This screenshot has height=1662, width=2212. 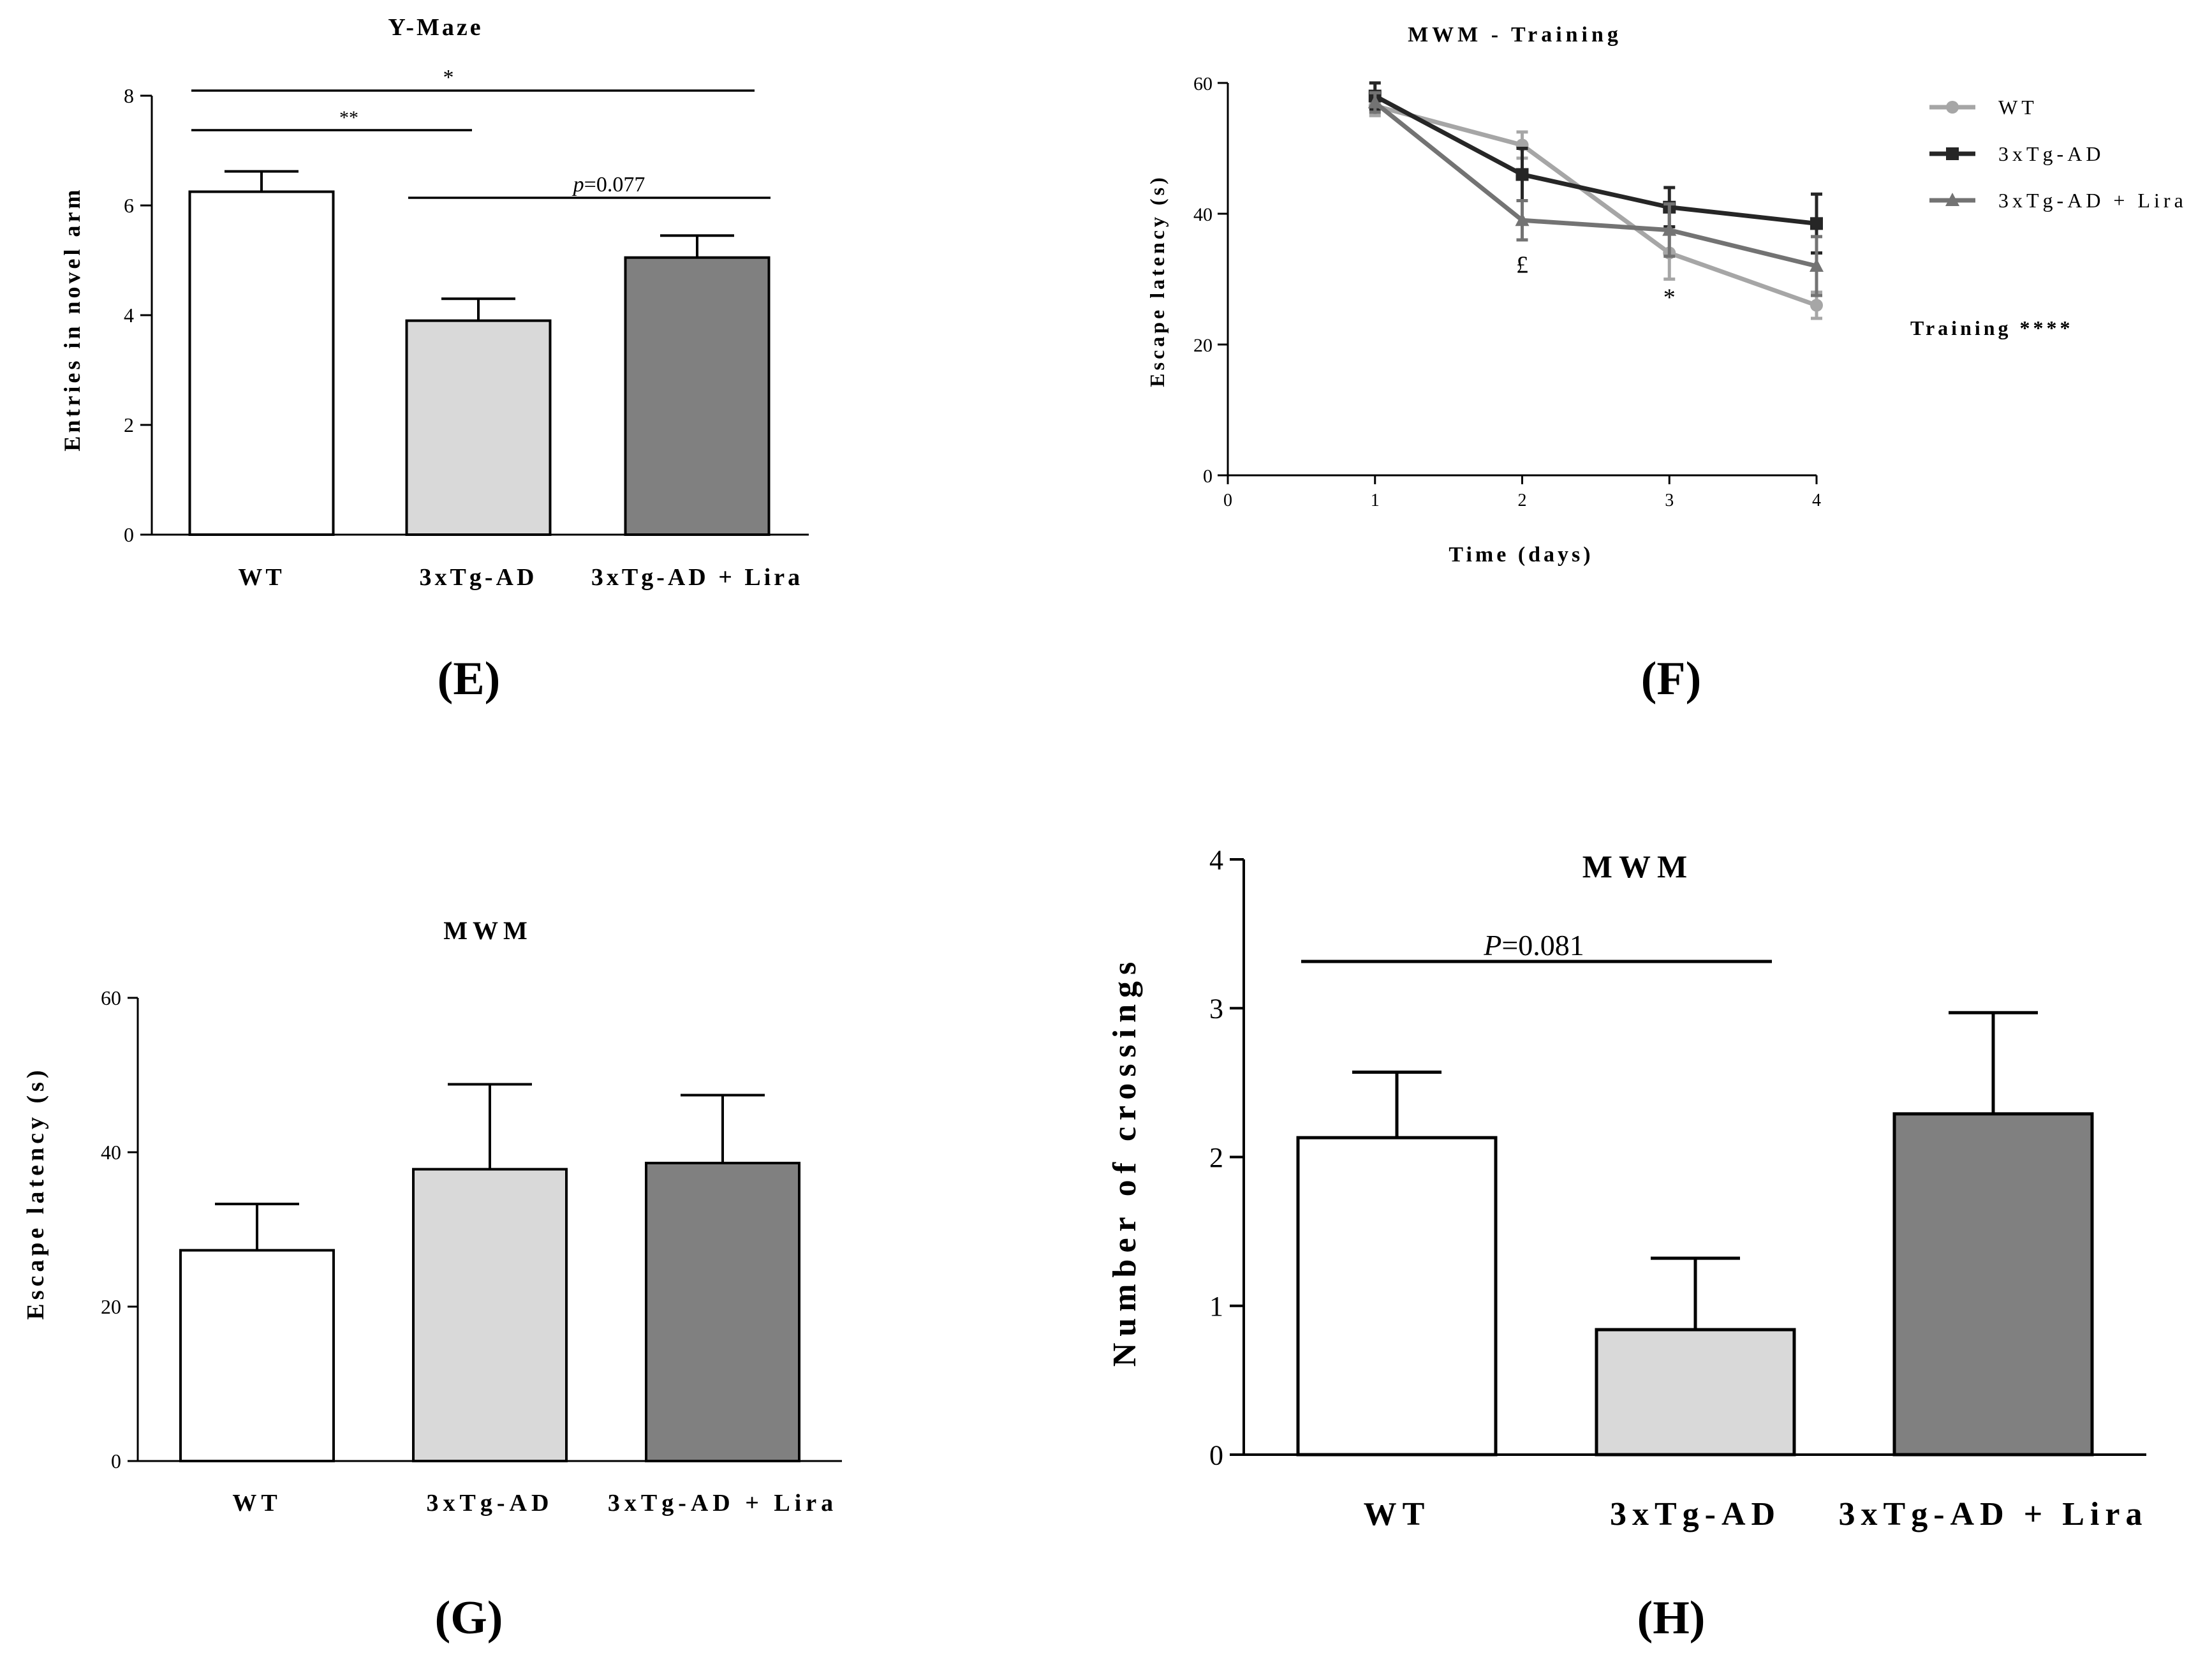 I want to click on x-tick-label: 0, so click(x=1227, y=500).